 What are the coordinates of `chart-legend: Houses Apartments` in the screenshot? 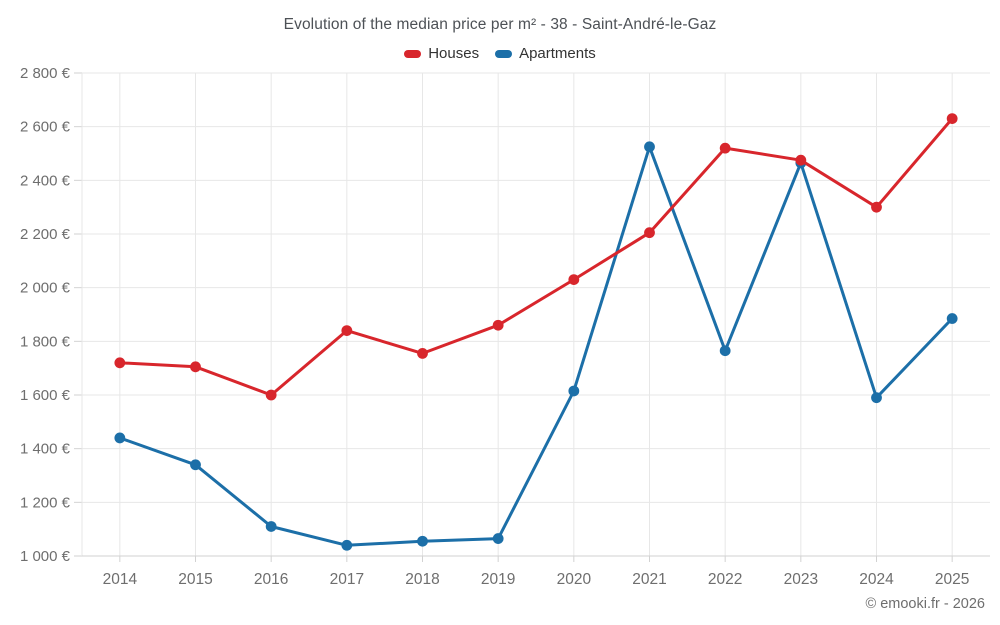 It's located at (500, 53).